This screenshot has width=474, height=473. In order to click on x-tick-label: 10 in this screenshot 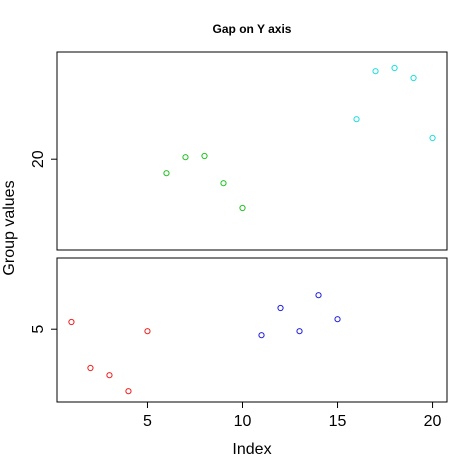, I will do `click(243, 421)`.